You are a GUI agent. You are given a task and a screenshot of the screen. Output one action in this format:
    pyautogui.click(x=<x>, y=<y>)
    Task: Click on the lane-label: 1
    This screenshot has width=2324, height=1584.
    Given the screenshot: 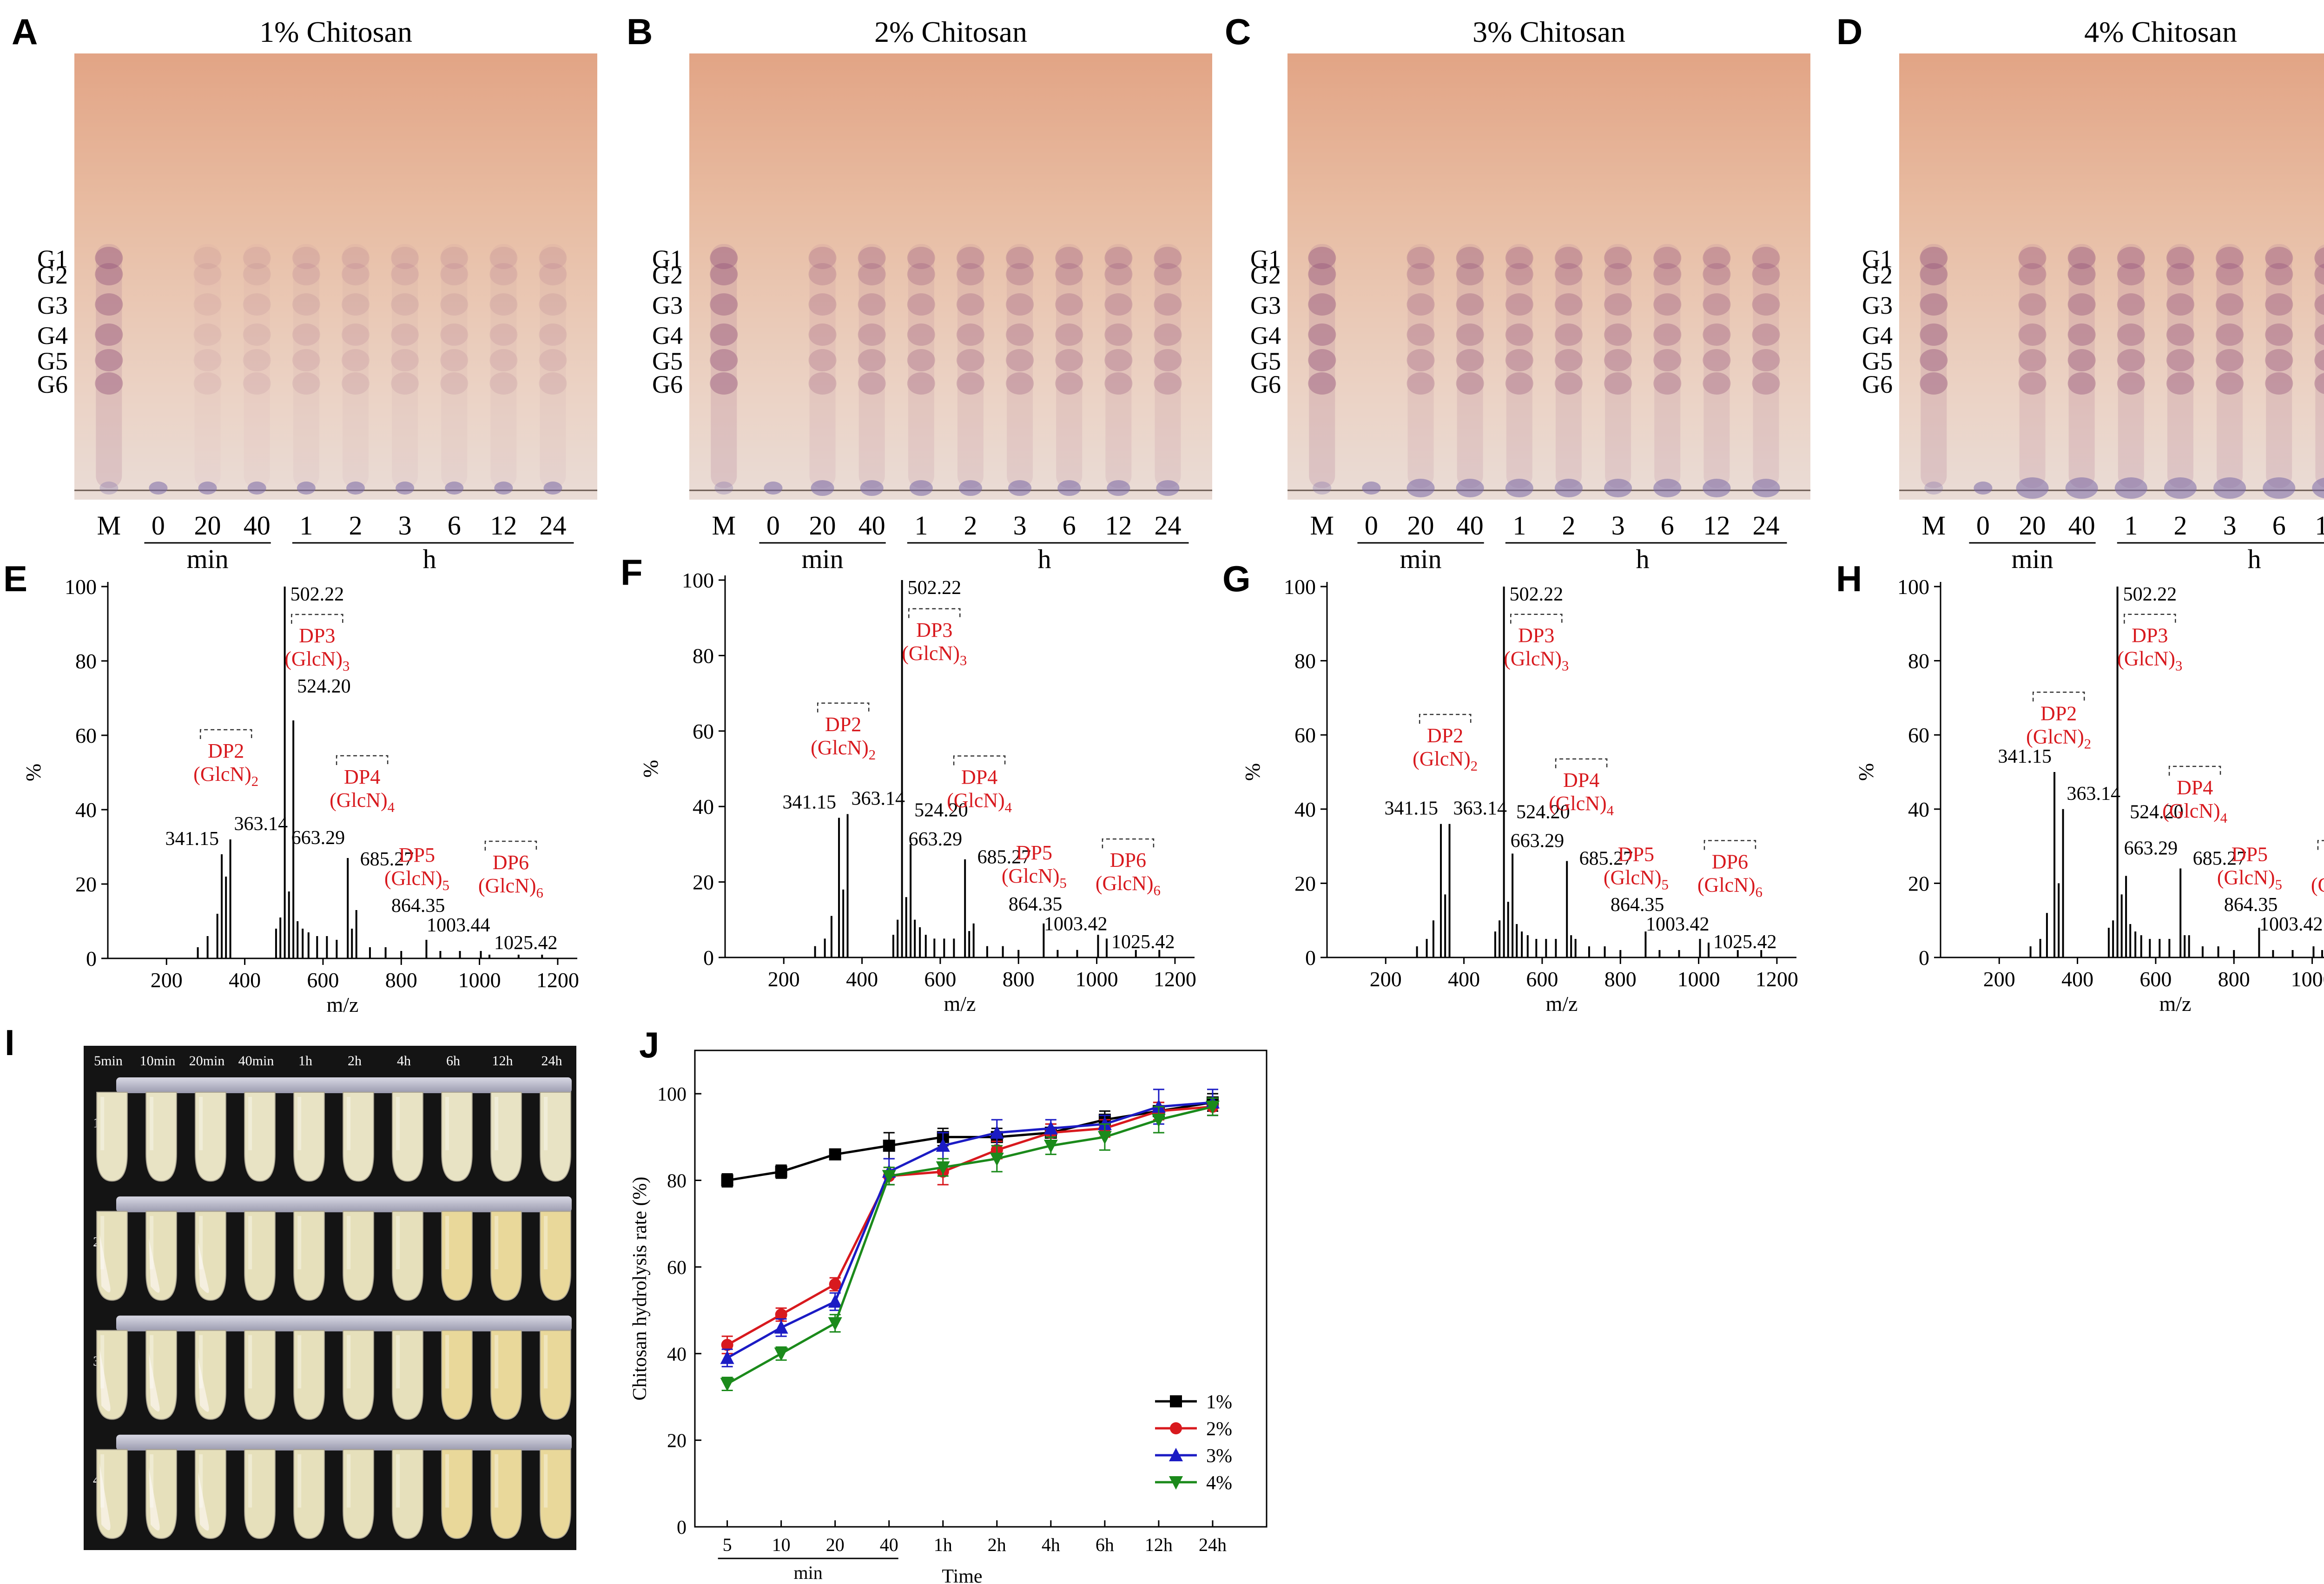 What is the action you would take?
    pyautogui.click(x=2131, y=525)
    